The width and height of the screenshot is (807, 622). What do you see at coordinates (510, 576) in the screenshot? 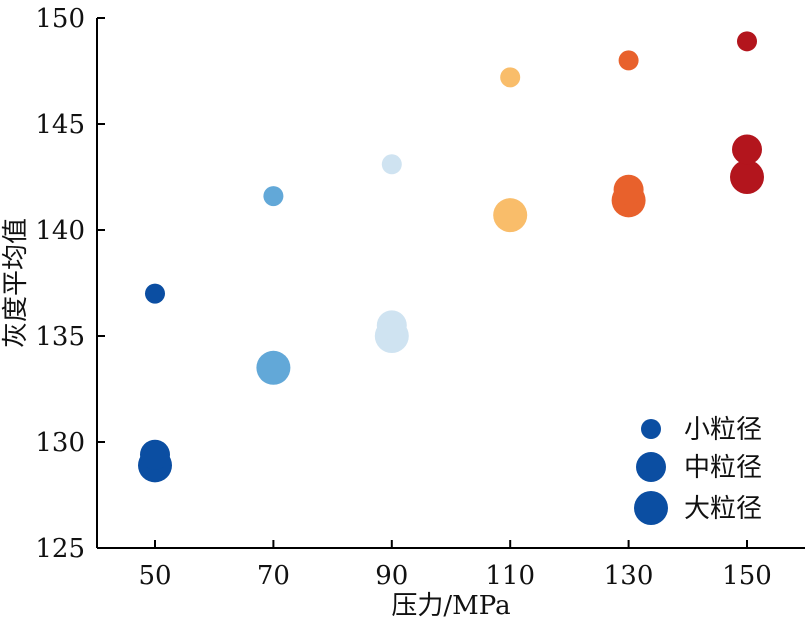
I see `x-tick-label: 110` at bounding box center [510, 576].